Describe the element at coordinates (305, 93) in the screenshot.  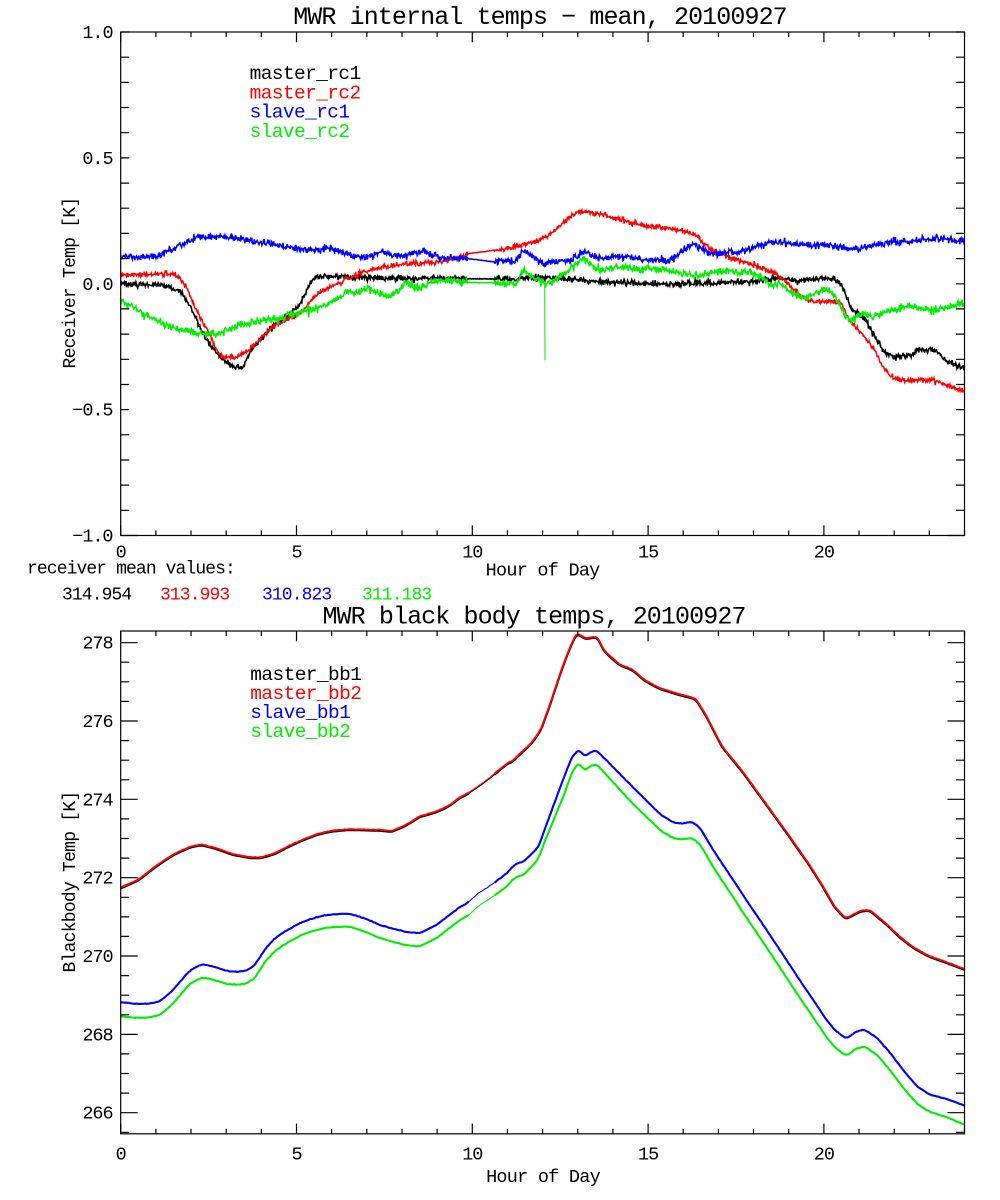
I see `svg-text: master_rc2` at that location.